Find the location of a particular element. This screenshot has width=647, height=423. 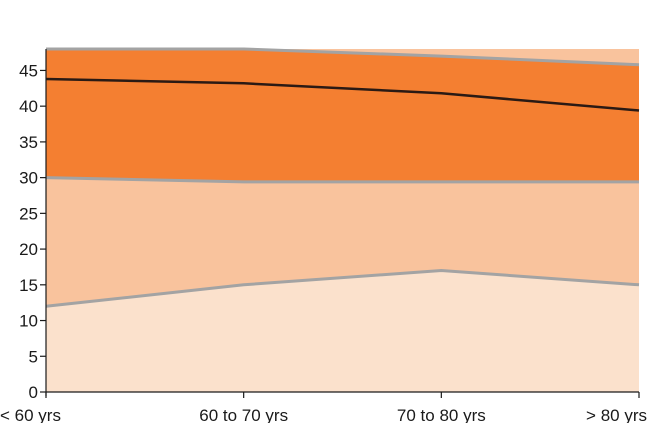

y-tick-label: 20 is located at coordinates (28, 249).